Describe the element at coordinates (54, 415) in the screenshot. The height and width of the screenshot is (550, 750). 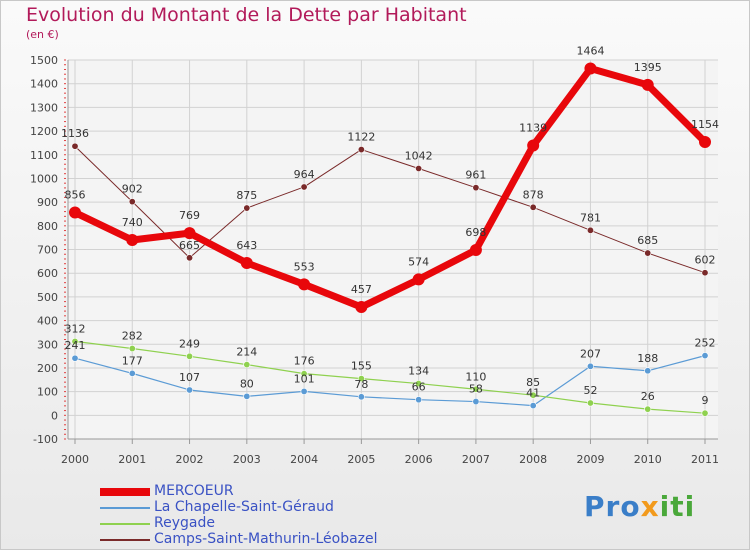
I see `y-tick-label: 0` at that location.